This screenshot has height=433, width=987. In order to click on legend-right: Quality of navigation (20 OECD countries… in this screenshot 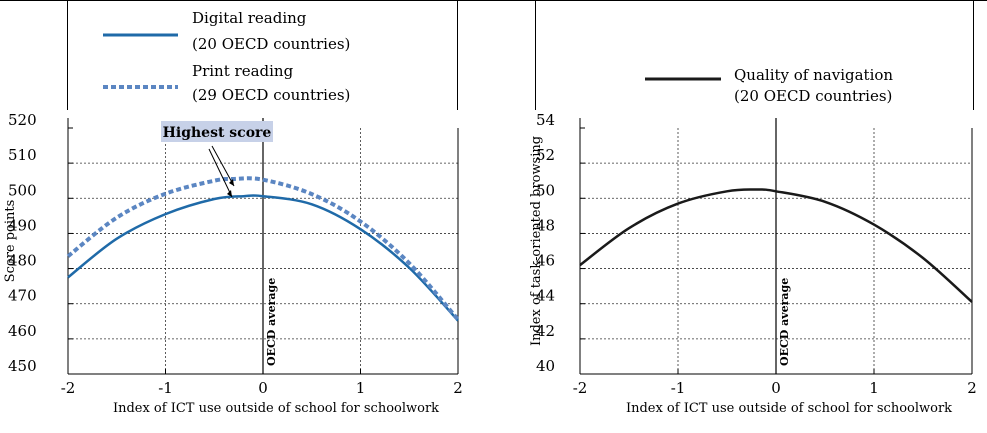, I will do `click(769, 85)`.